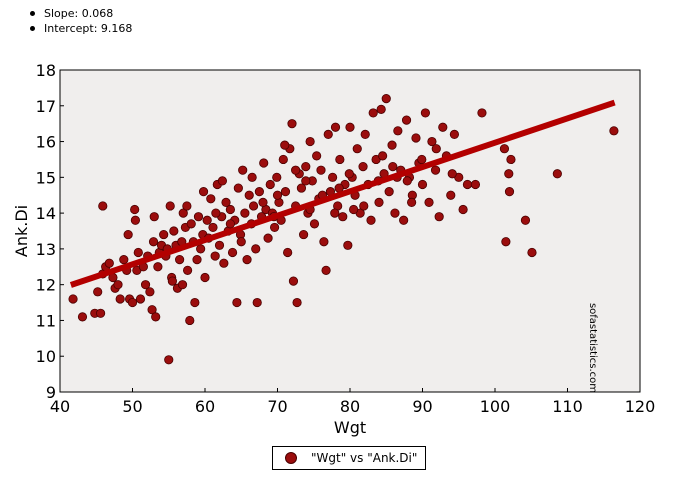  I want to click on x-tick-label: 40, so click(60, 406).